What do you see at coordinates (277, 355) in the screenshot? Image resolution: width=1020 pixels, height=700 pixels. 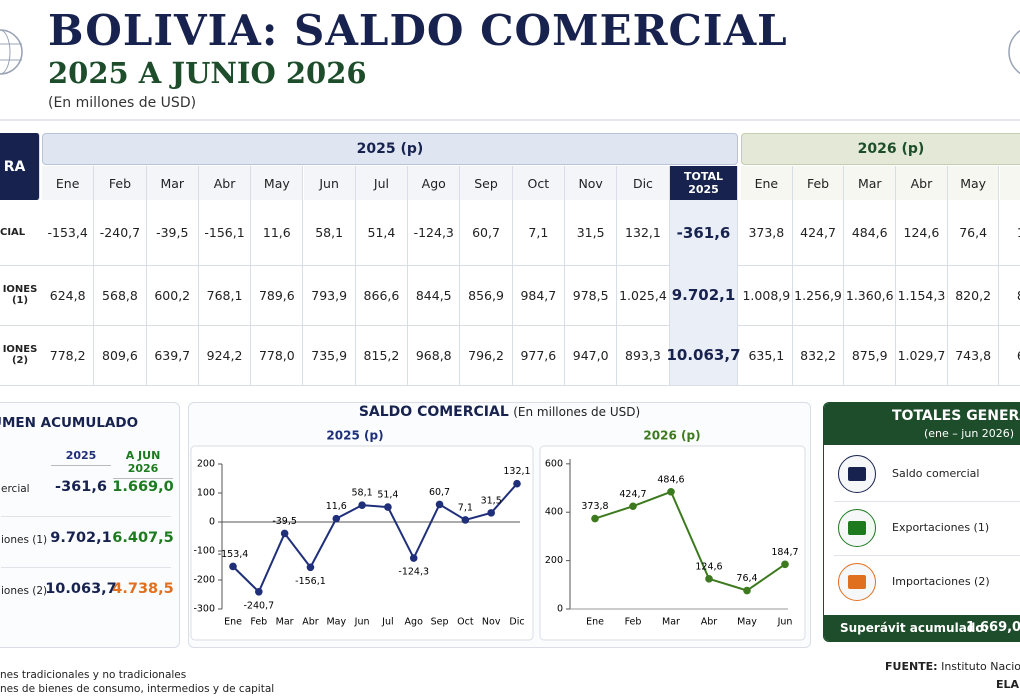 I see `table-value: 778,0` at bounding box center [277, 355].